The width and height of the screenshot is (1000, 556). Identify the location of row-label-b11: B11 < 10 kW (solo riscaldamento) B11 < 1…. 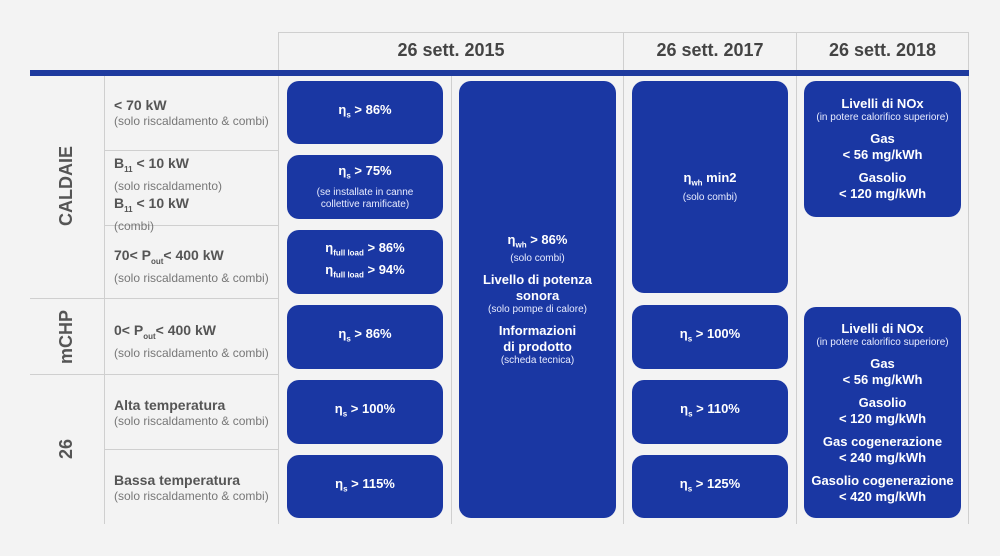
(168, 194).